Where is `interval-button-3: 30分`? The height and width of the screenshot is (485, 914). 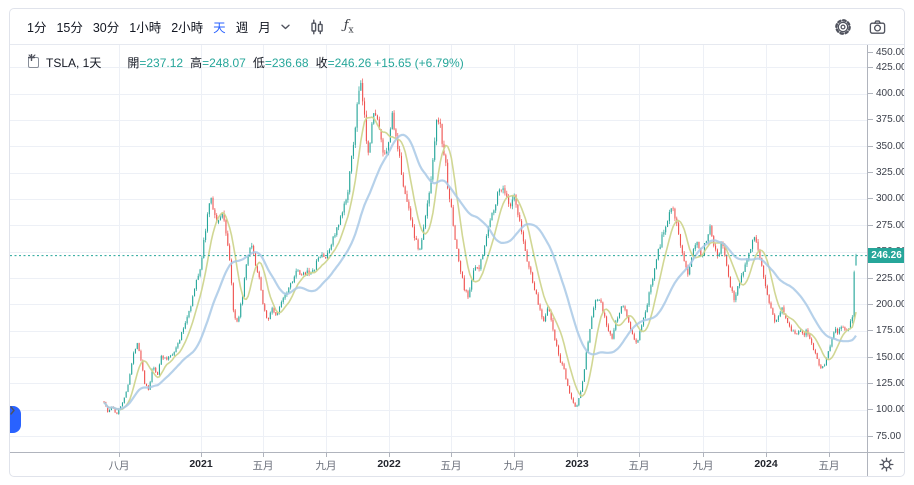
interval-button-3: 30分 is located at coordinates (106, 27).